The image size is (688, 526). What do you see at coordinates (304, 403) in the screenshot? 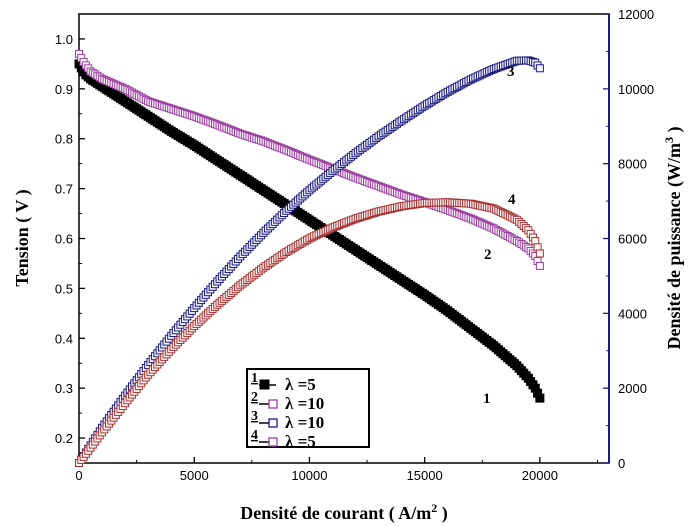
I see `legend-text-2: λ =10` at bounding box center [304, 403].